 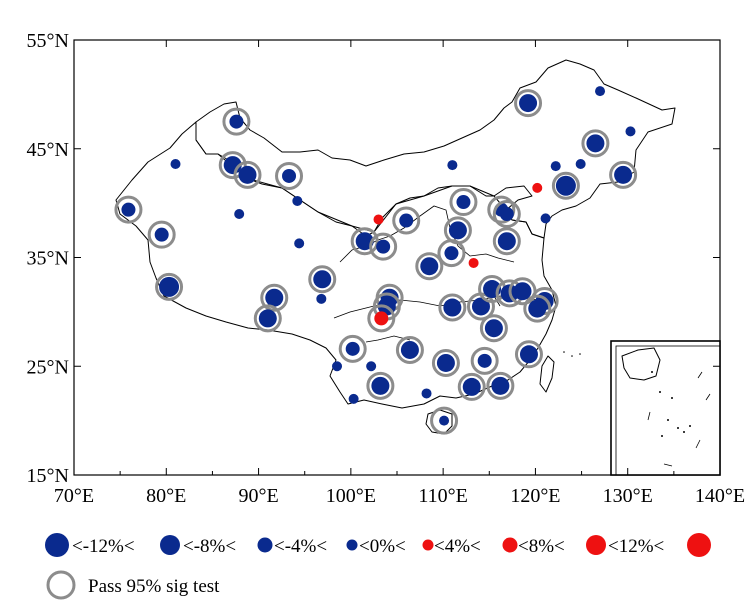 What do you see at coordinates (209, 546) in the screenshot?
I see `legend-label: <-8%<` at bounding box center [209, 546].